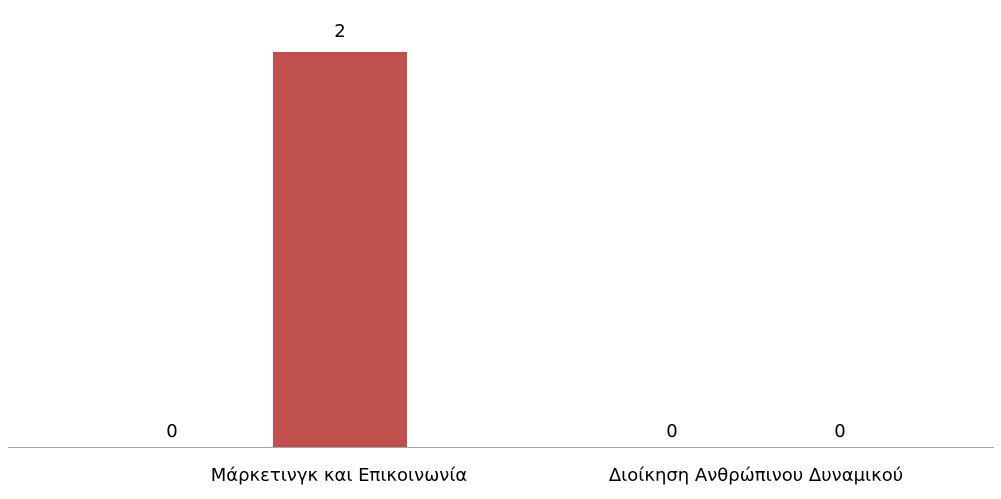 Image resolution: width=1001 pixels, height=499 pixels. I want to click on bars-layer, so click(340, 249).